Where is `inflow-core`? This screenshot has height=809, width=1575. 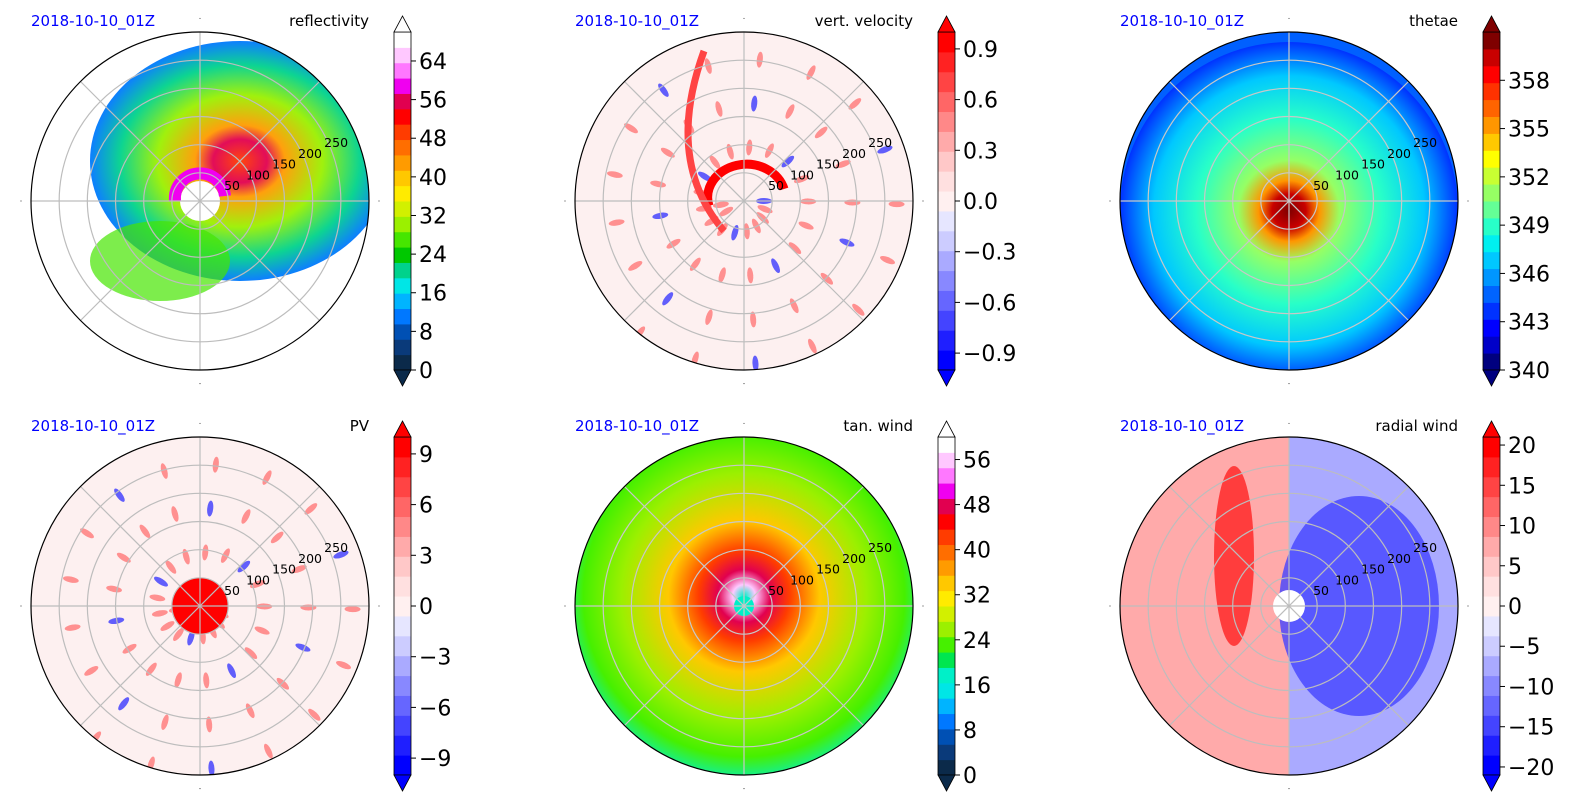
inflow-core is located at coordinates (1234, 556).